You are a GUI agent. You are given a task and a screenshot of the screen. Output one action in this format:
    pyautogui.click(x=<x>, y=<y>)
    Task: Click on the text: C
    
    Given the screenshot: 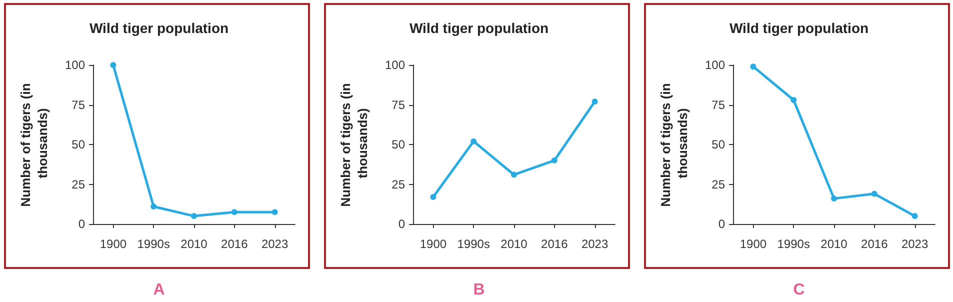 What is the action you would take?
    pyautogui.click(x=799, y=290)
    